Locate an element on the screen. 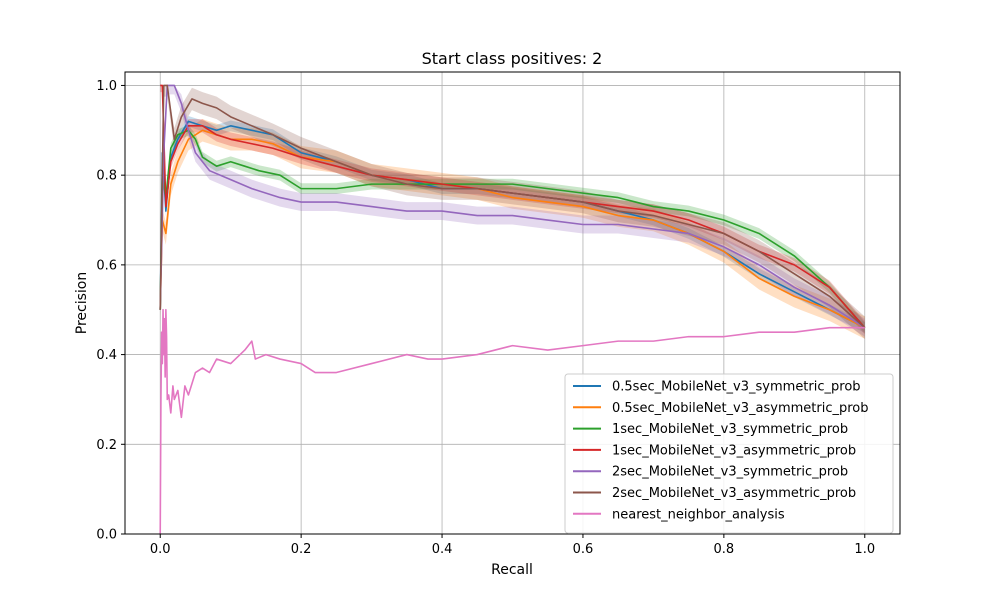 The height and width of the screenshot is (600, 1000). y-tick-label: 1.0 is located at coordinates (106, 86).